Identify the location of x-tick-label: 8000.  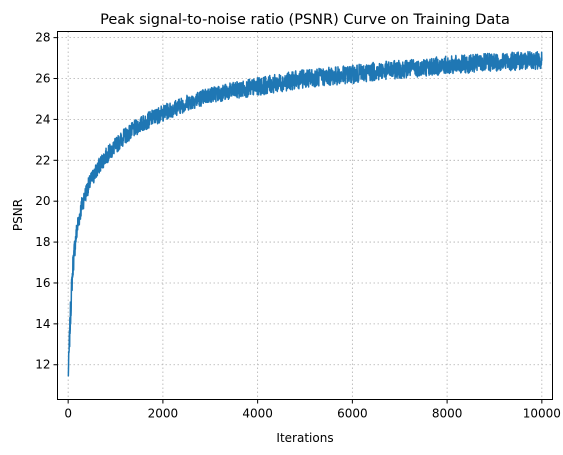
(447, 414).